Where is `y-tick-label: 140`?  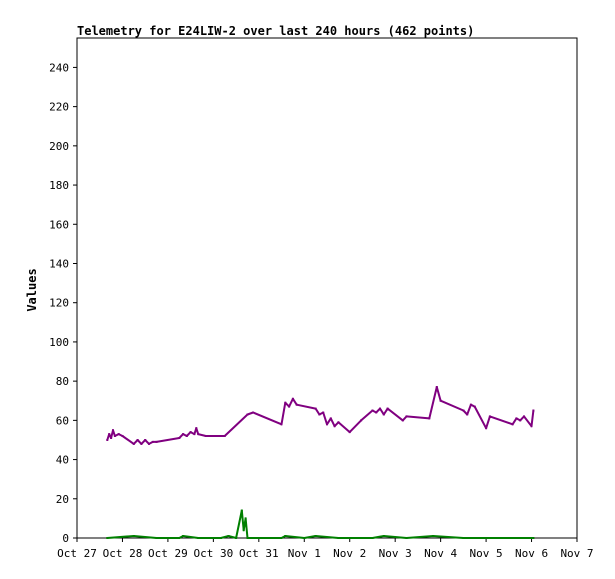 y-tick-label: 140 is located at coordinates (59, 263).